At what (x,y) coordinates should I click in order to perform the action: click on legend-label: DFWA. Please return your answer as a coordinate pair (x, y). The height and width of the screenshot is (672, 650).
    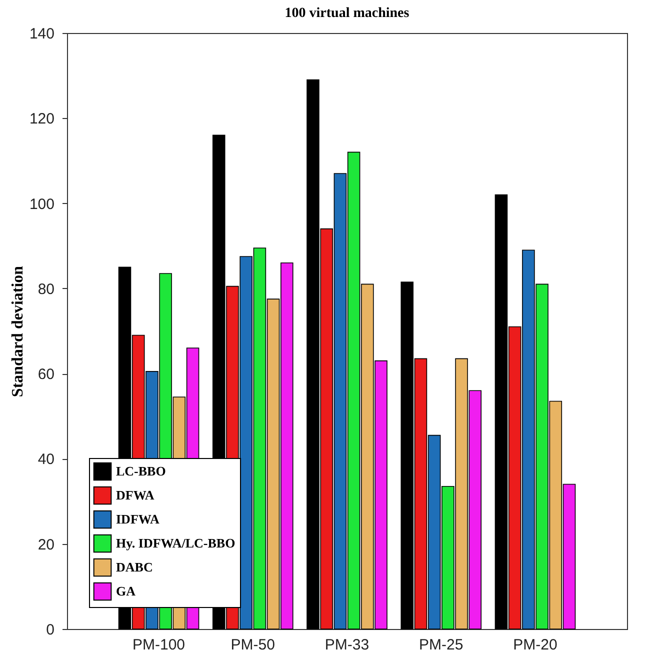
    Looking at the image, I should click on (135, 495).